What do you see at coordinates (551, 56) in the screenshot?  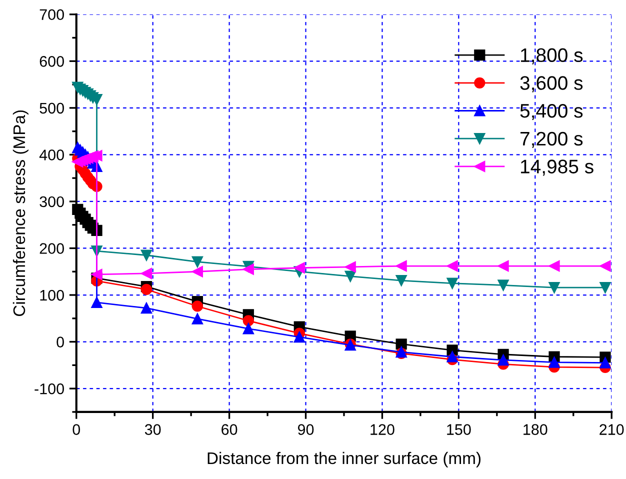 I see `legend-label: 1,800 s` at bounding box center [551, 56].